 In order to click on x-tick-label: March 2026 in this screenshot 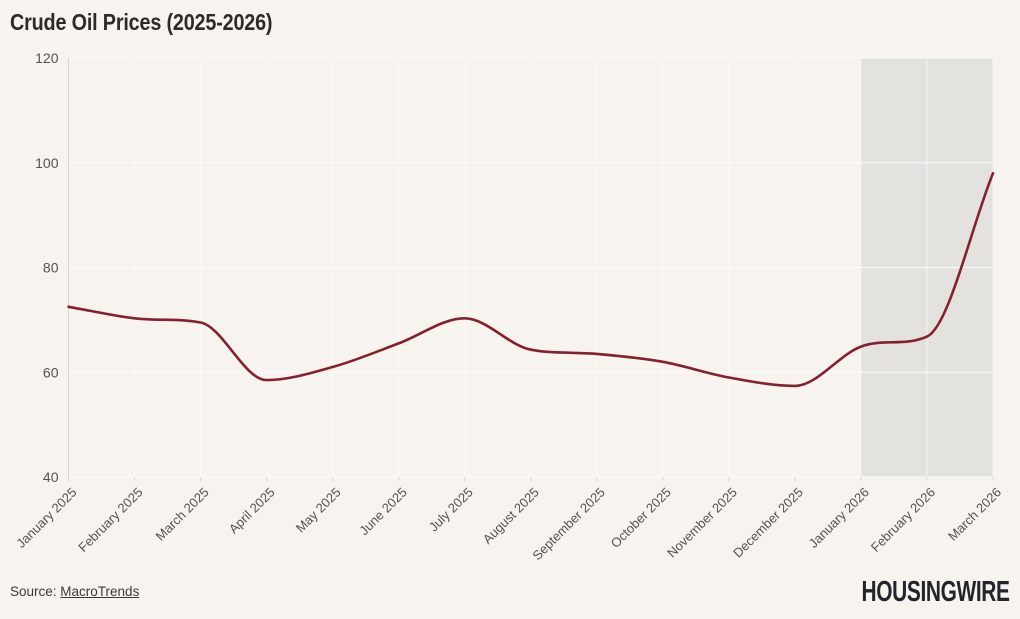, I will do `click(974, 514)`.